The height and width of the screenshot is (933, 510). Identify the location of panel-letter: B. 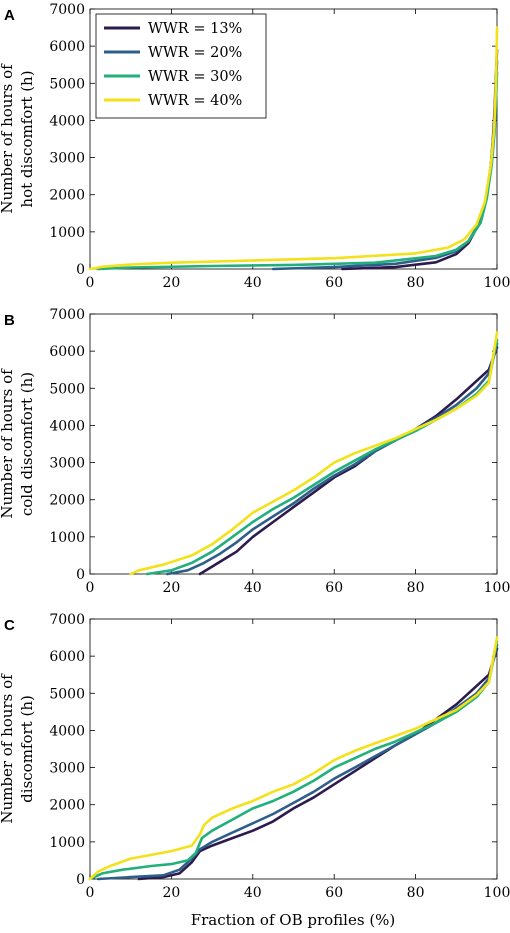
(9, 320).